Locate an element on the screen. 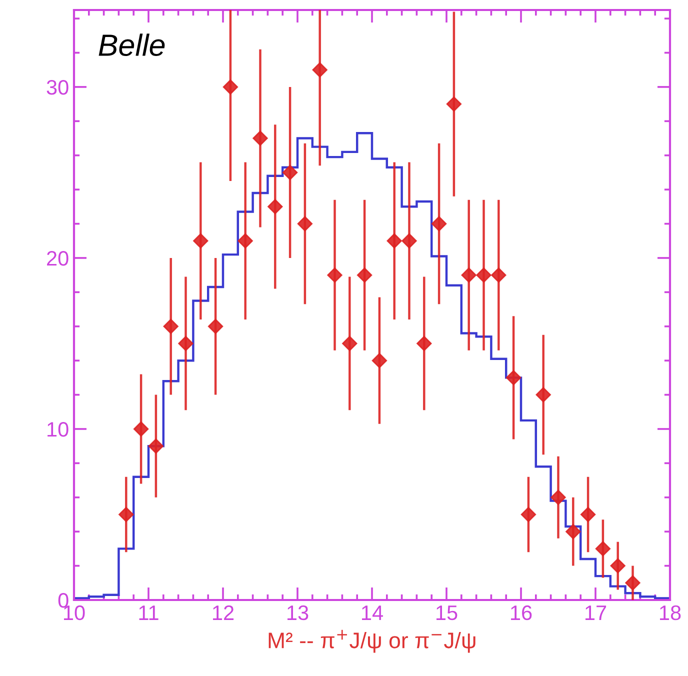 The image size is (688, 676). y-tick-label: 20 is located at coordinates (57, 258).